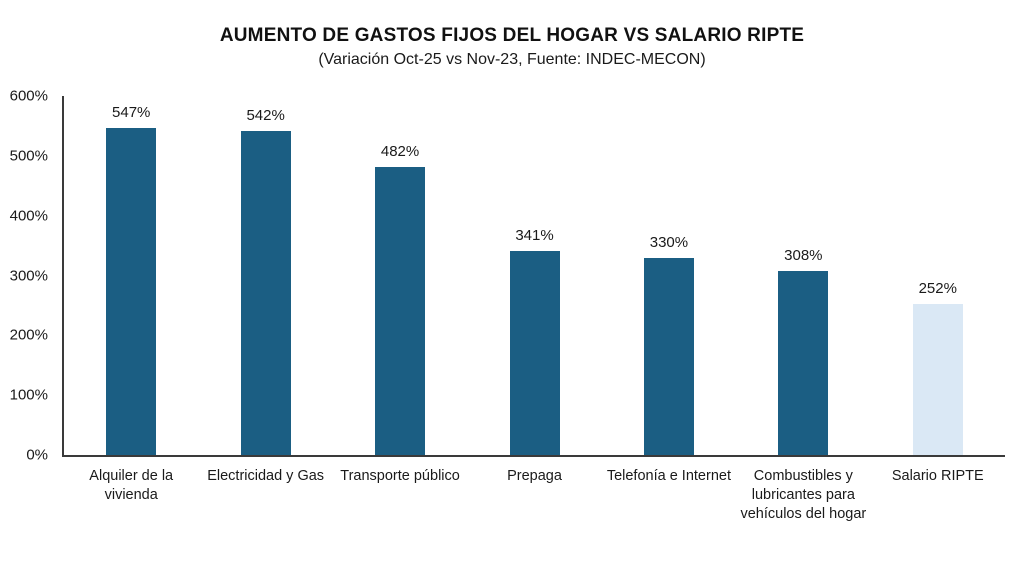  Describe the element at coordinates (534, 476) in the screenshot. I see `x-axis-category-label: Prepaga` at that location.